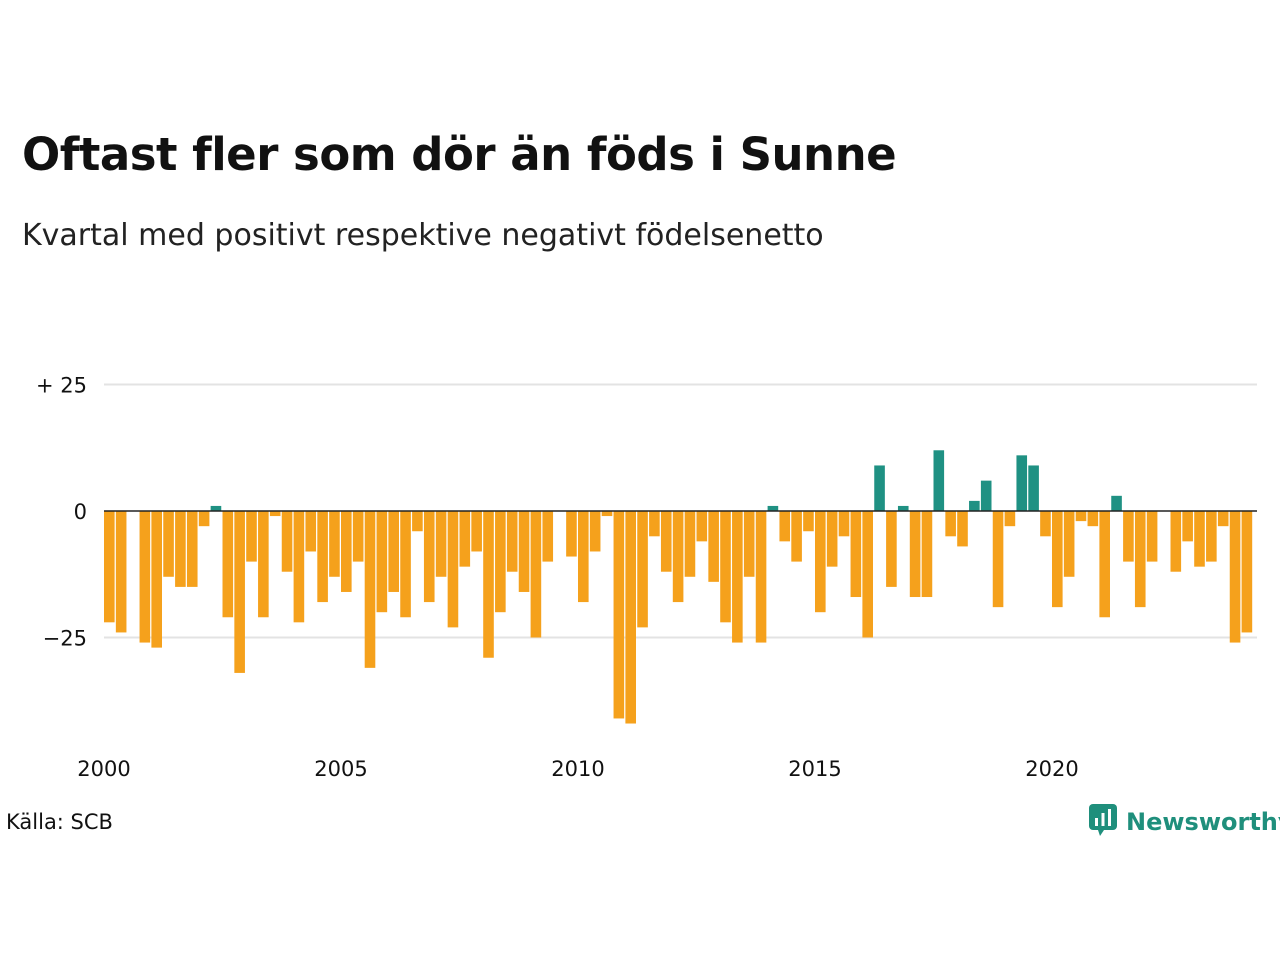 The image size is (1280, 960). What do you see at coordinates (571, 534) in the screenshot?
I see `bar: 2009 Q4: -9` at bounding box center [571, 534].